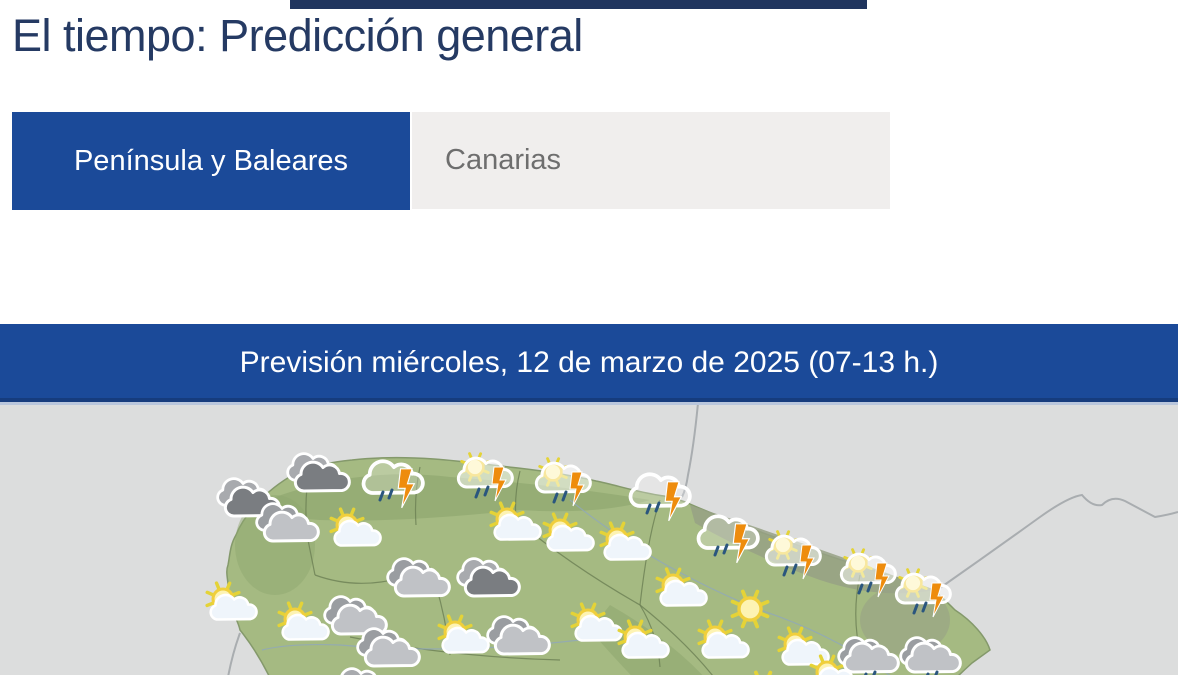 The height and width of the screenshot is (675, 1200). Describe the element at coordinates (503, 160) in the screenshot. I see `tab-canarias-label: Canarias` at that location.